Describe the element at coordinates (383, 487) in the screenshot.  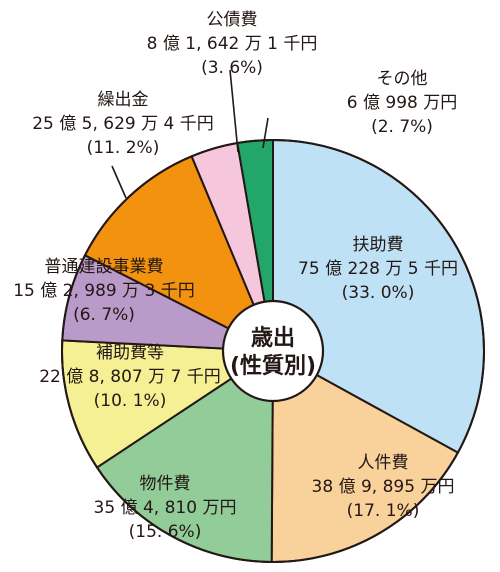
I see `slice-label-amount-jinkenhi: 38 億 9, 895 万円` at that location.